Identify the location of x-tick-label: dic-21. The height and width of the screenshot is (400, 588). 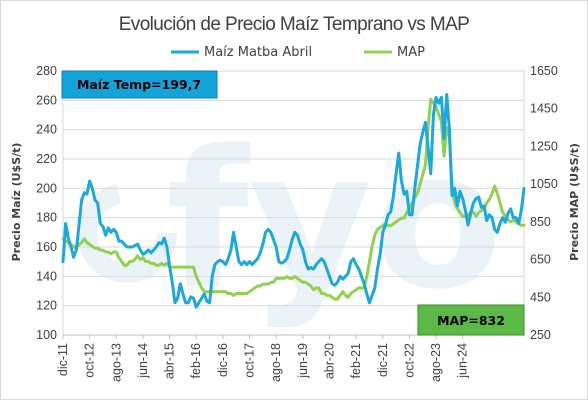
(383, 360).